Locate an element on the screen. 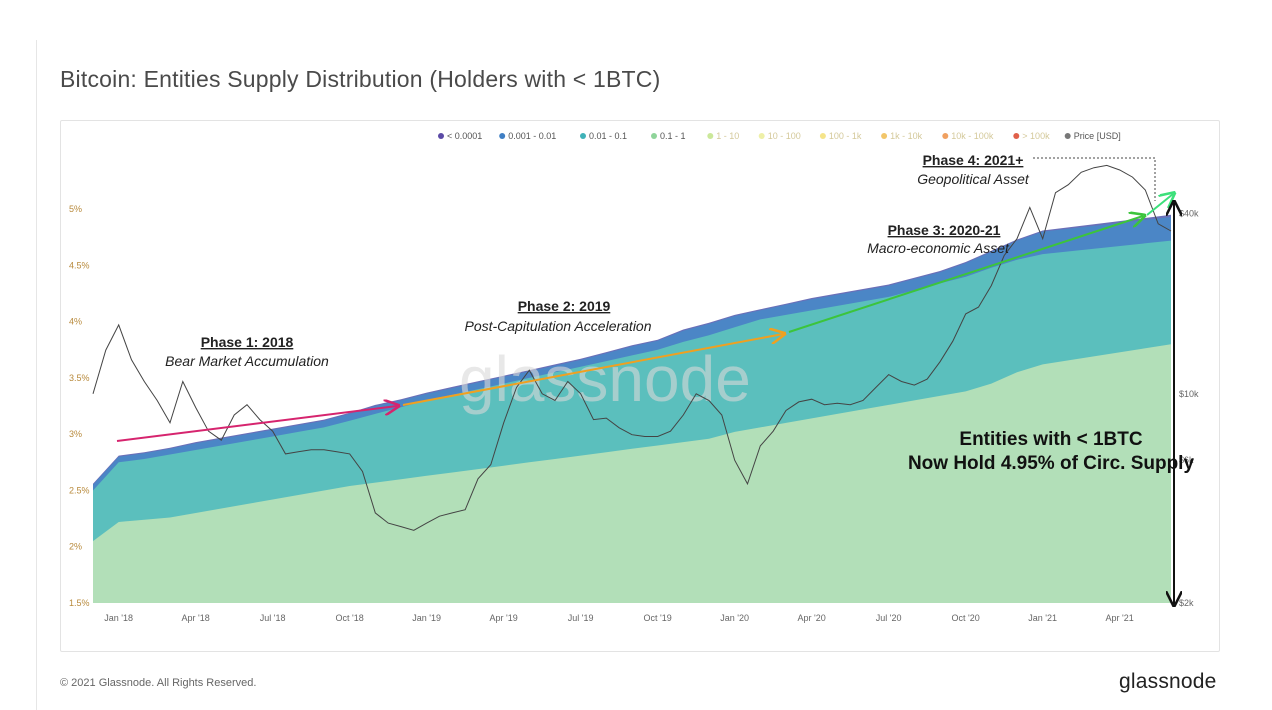 Image resolution: width=1272 pixels, height=710 pixels. legend-label-7: 1k - 10k is located at coordinates (906, 136).